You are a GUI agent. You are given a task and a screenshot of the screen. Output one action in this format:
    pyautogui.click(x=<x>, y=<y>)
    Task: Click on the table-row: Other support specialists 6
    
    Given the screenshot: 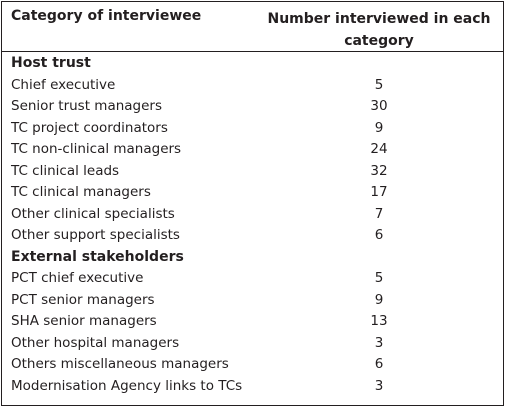 What is the action you would take?
    pyautogui.click(x=252, y=236)
    